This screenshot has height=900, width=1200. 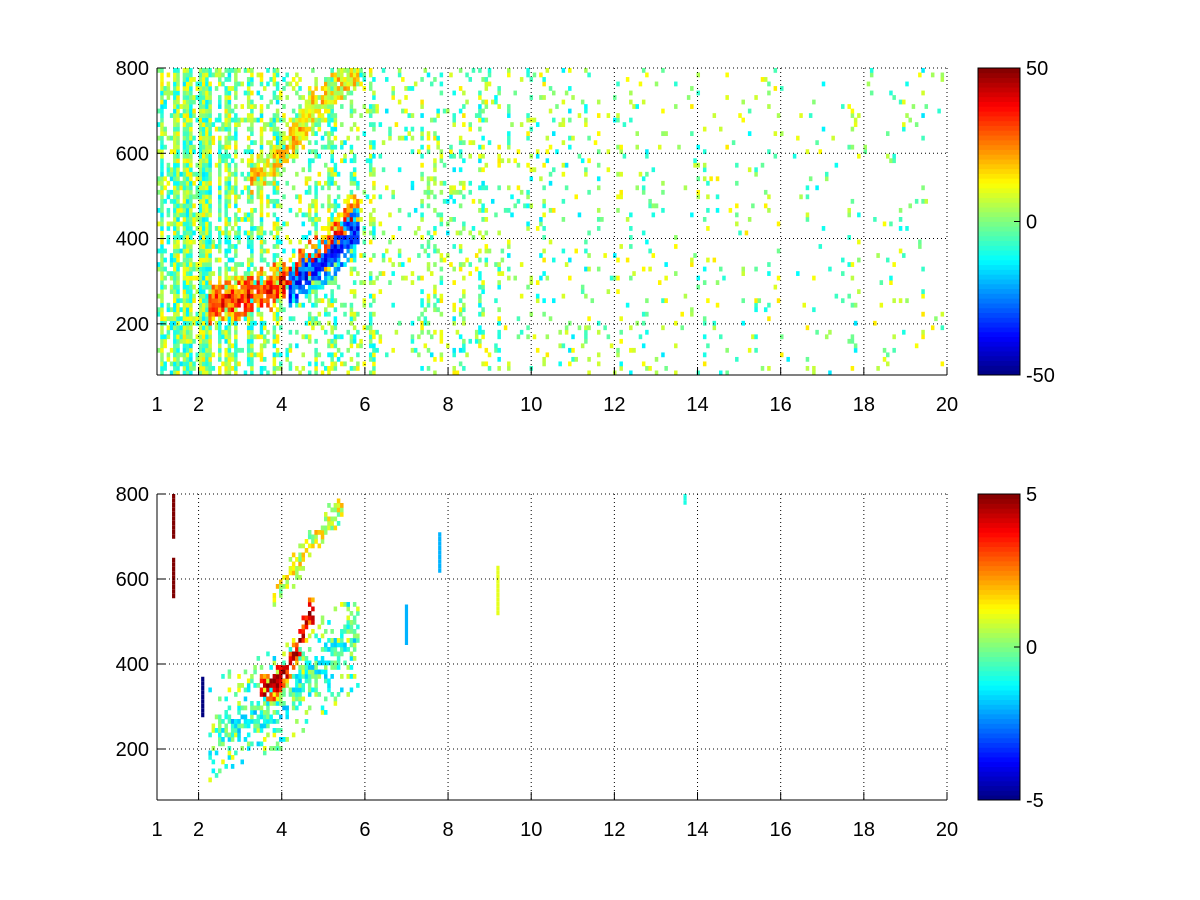 What do you see at coordinates (364, 405) in the screenshot?
I see `x-tick-label: 6` at bounding box center [364, 405].